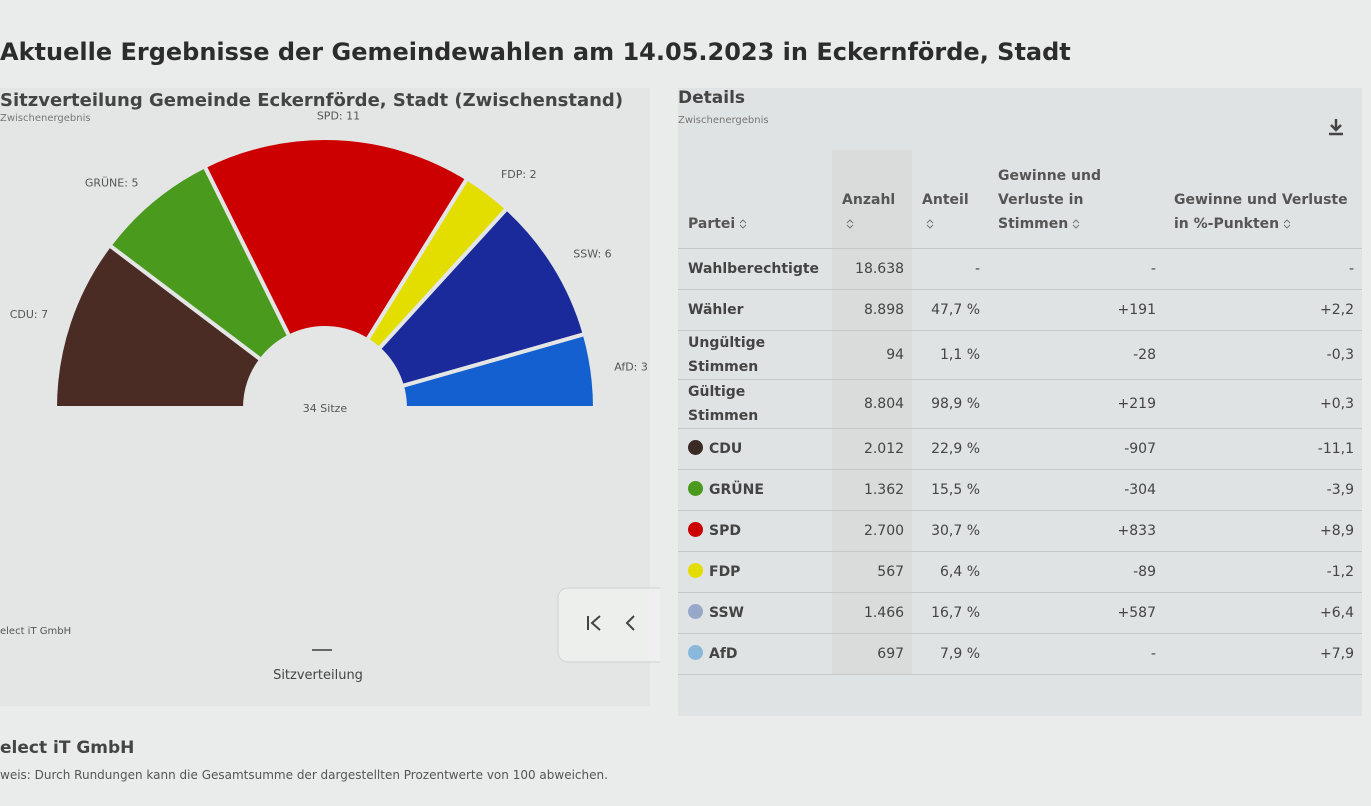 This screenshot has height=806, width=1371. What do you see at coordinates (891, 654) in the screenshot?
I see `cell-text: 697` at bounding box center [891, 654].